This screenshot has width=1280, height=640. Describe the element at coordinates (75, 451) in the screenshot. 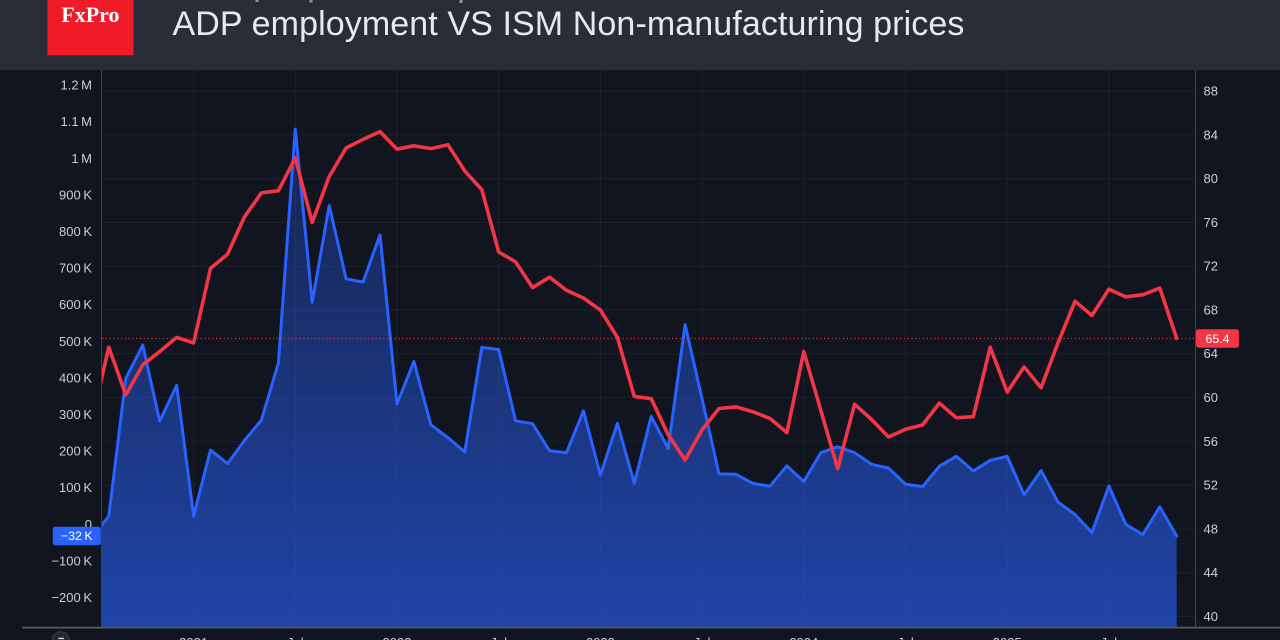

I see `svg-text: 200 K` at that location.